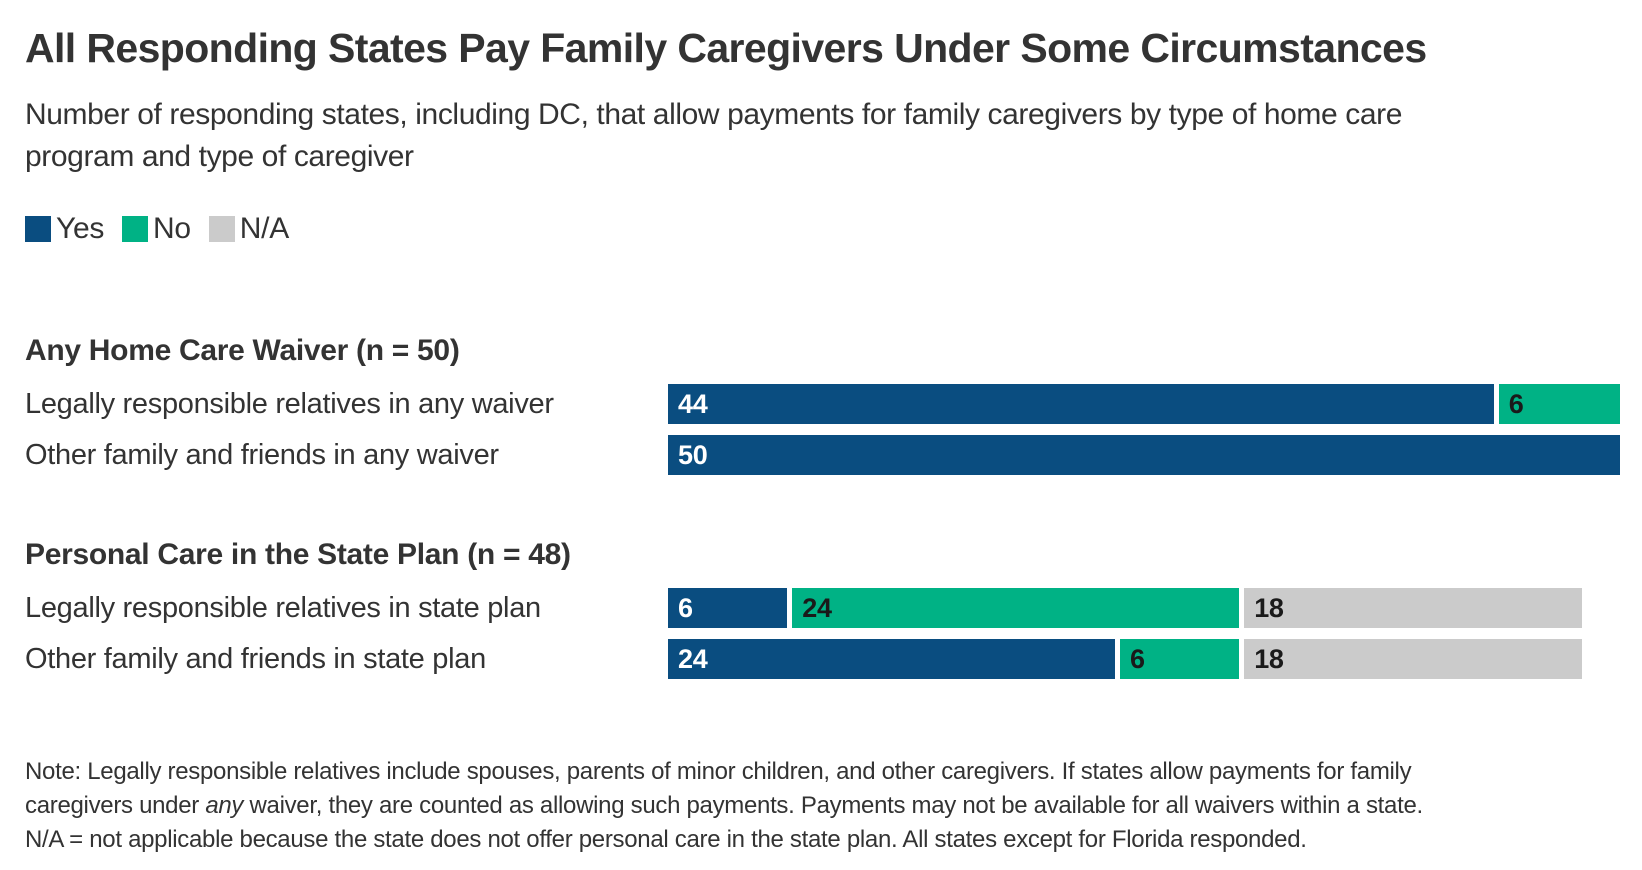 This screenshot has height=870, width=1642. I want to click on chart-group-heading: Personal Care in the State Plan (n = 48), so click(298, 555).